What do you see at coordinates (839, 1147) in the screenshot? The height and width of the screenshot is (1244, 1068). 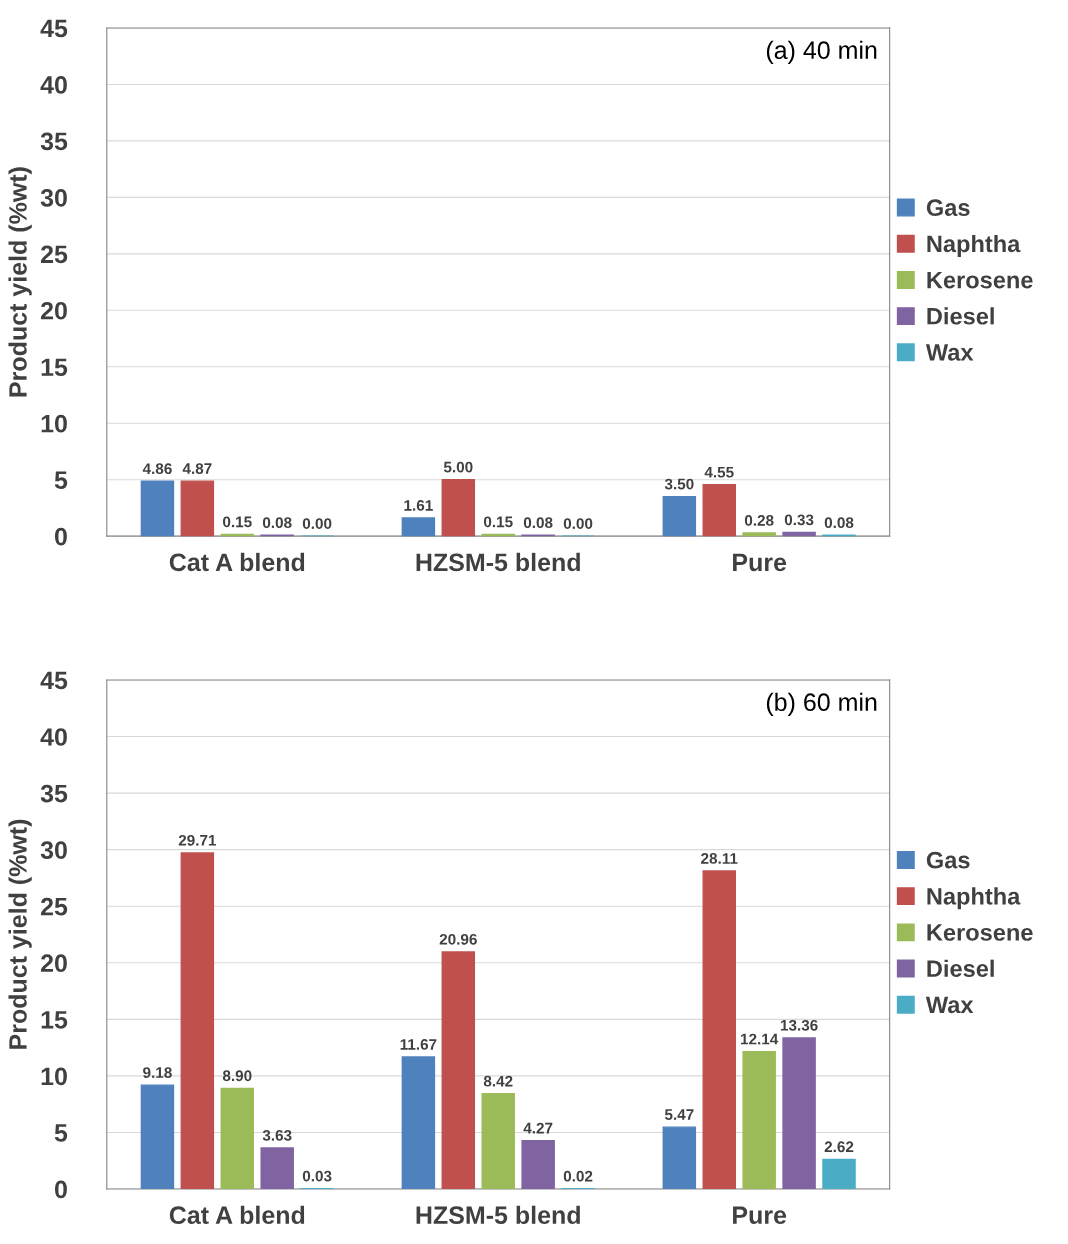 I see `data-label: 2.62` at bounding box center [839, 1147].